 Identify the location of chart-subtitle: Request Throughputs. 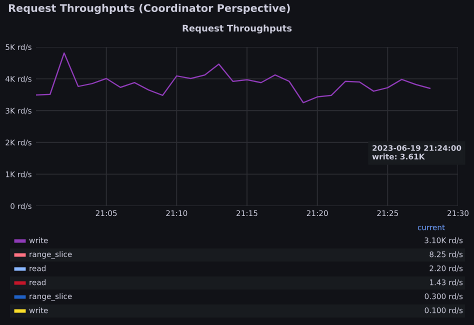
(237, 29).